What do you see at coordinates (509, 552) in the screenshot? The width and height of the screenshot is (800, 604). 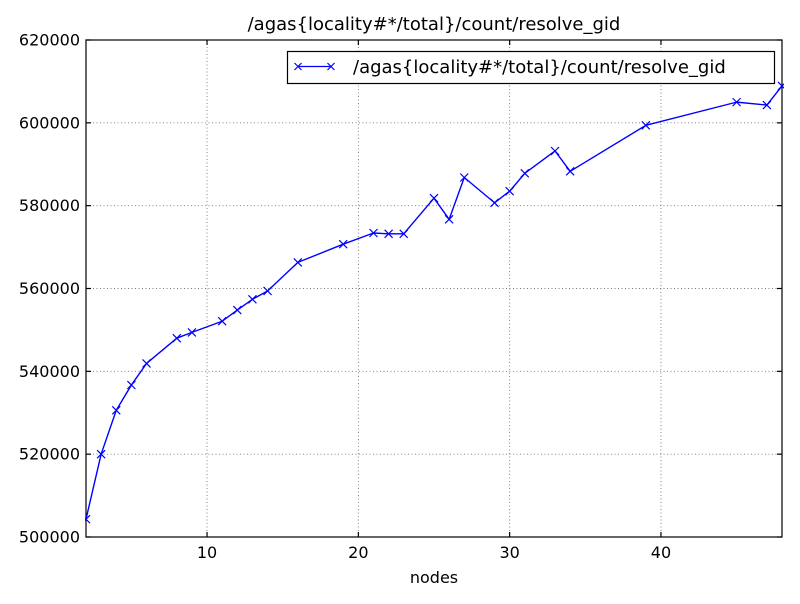 I see `x-tick-label: 30` at bounding box center [509, 552].